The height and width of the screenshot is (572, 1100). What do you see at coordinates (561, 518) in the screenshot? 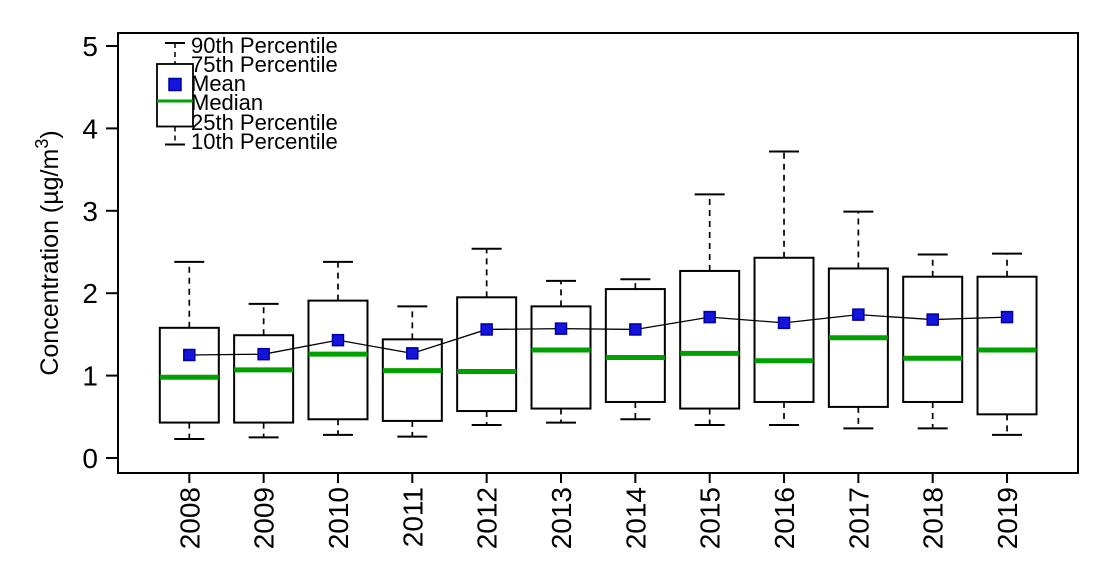
I see `x-tick-label: 2013` at bounding box center [561, 518].